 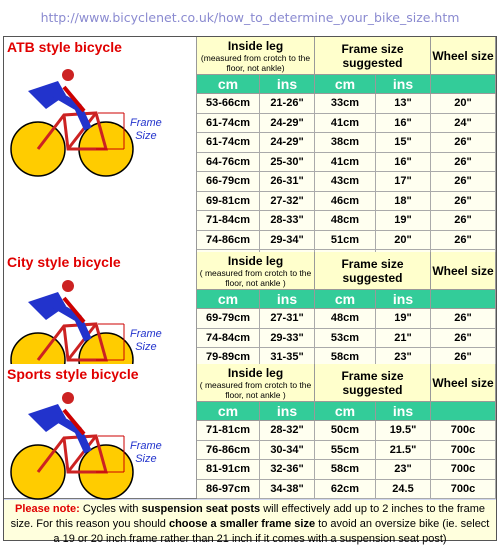 What do you see at coordinates (287, 338) in the screenshot?
I see `table-cell: 29-33"` at bounding box center [287, 338].